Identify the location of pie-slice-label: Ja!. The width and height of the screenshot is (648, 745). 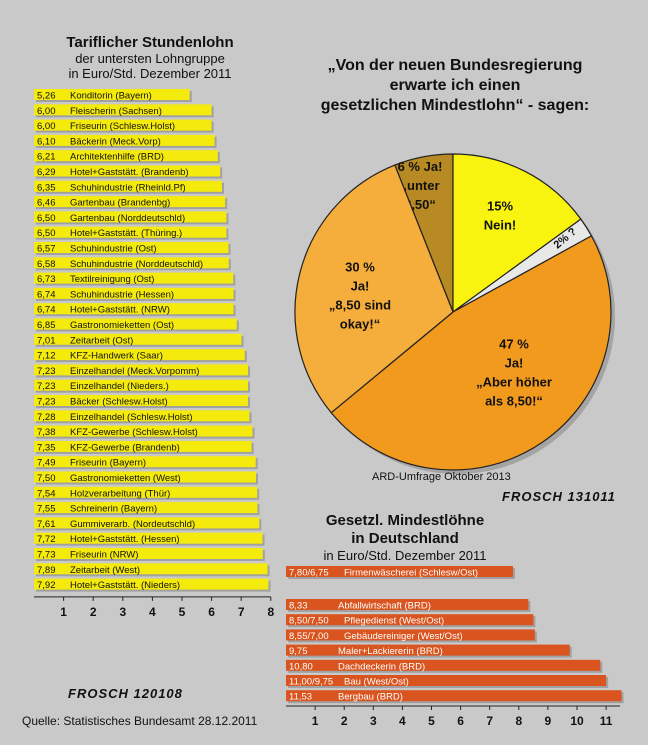
(514, 363).